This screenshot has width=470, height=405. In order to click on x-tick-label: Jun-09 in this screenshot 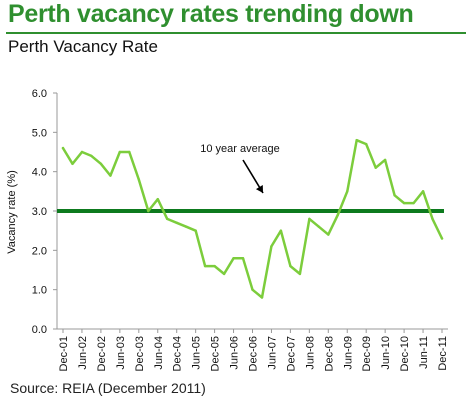, I will do `click(348, 353)`.